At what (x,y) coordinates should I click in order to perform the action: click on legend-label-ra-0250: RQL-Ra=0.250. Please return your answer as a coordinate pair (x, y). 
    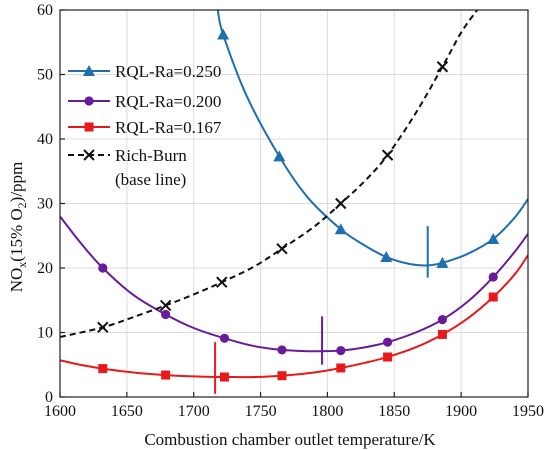
    Looking at the image, I should click on (168, 71).